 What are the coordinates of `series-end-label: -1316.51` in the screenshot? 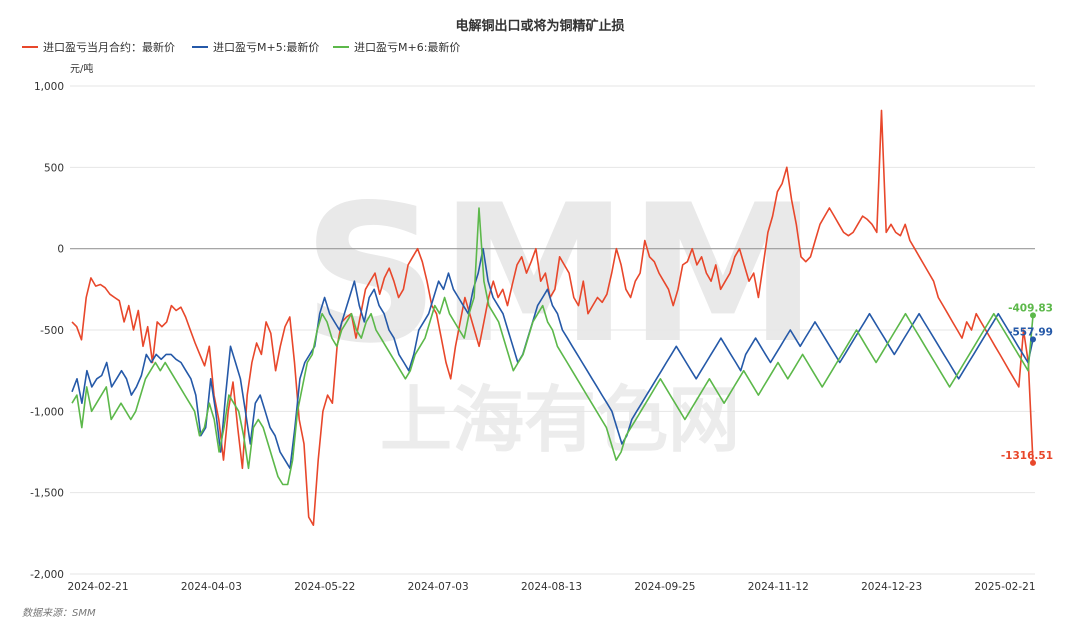 It's located at (1027, 456).